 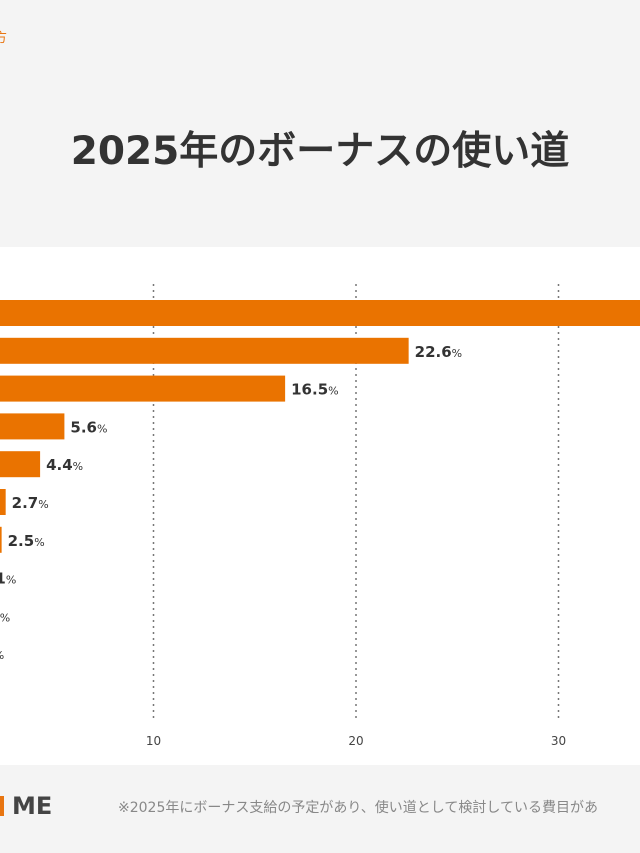 I want to click on logo-text: ME, so click(x=32, y=806).